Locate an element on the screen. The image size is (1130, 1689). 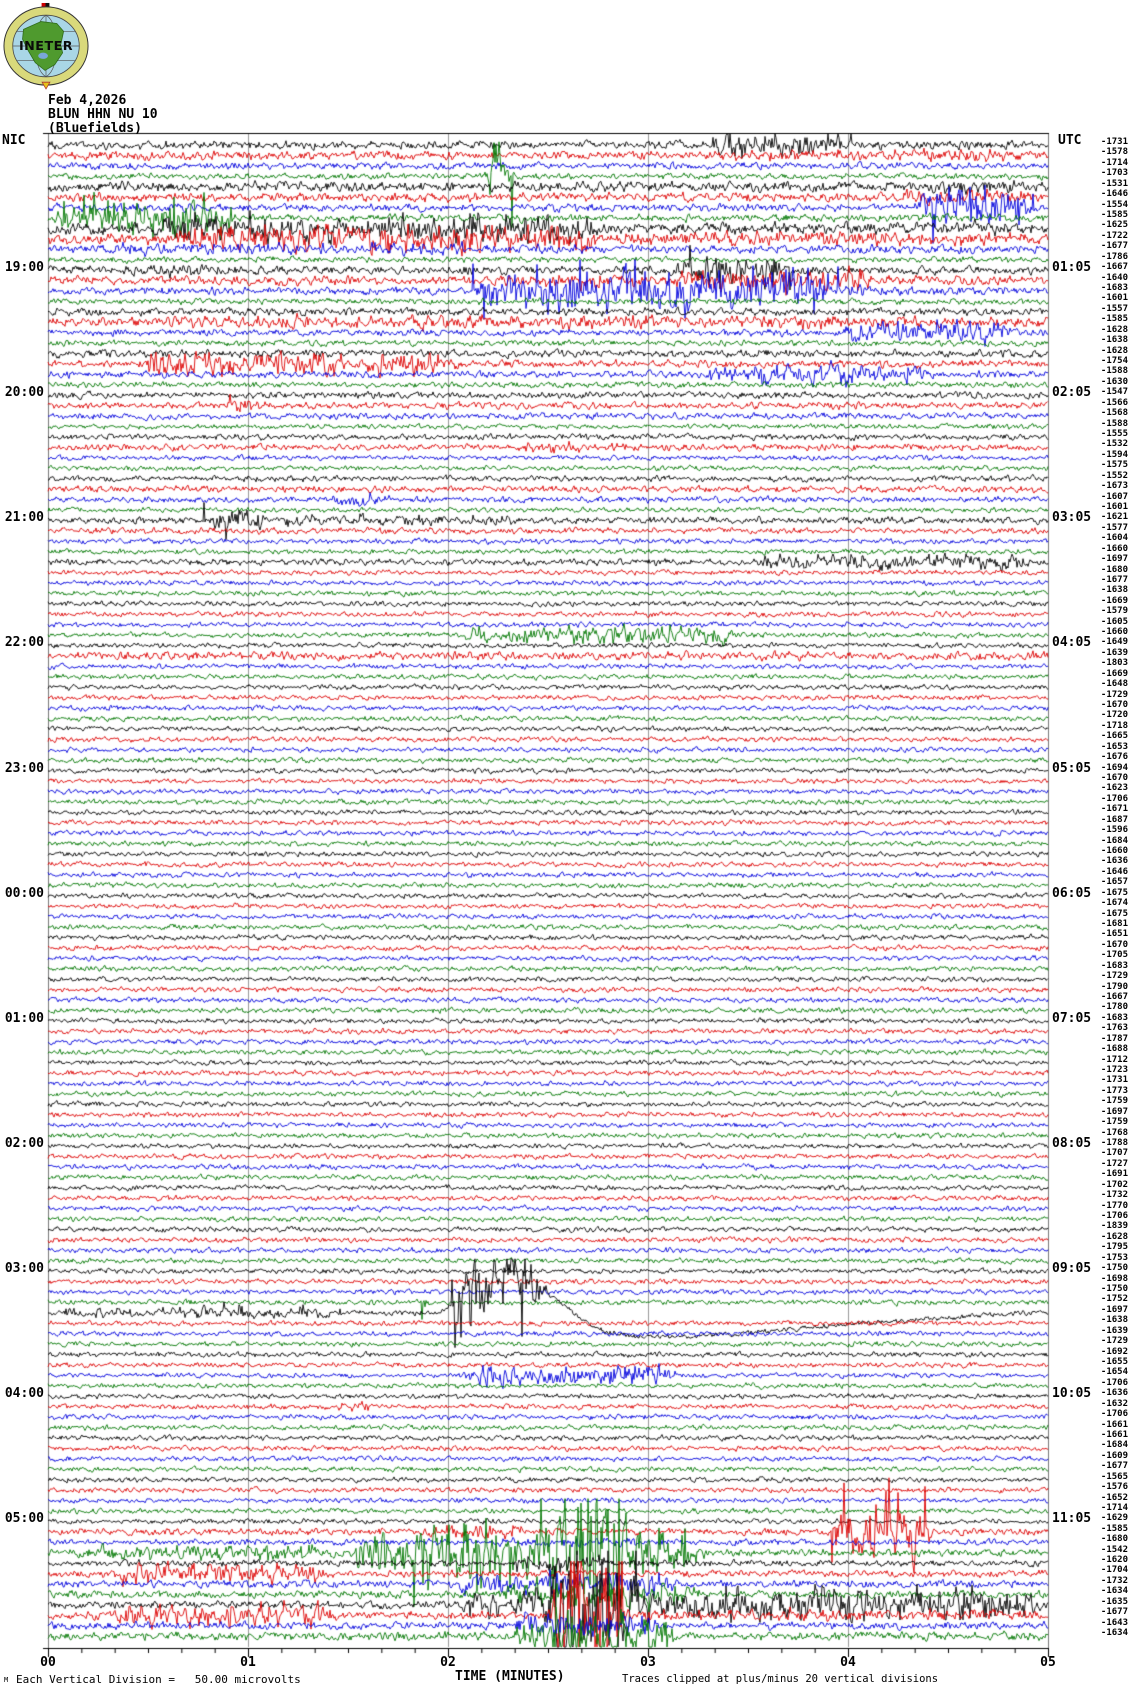
x-axis-title: TIME (MINUTES) is located at coordinates (510, 1676).